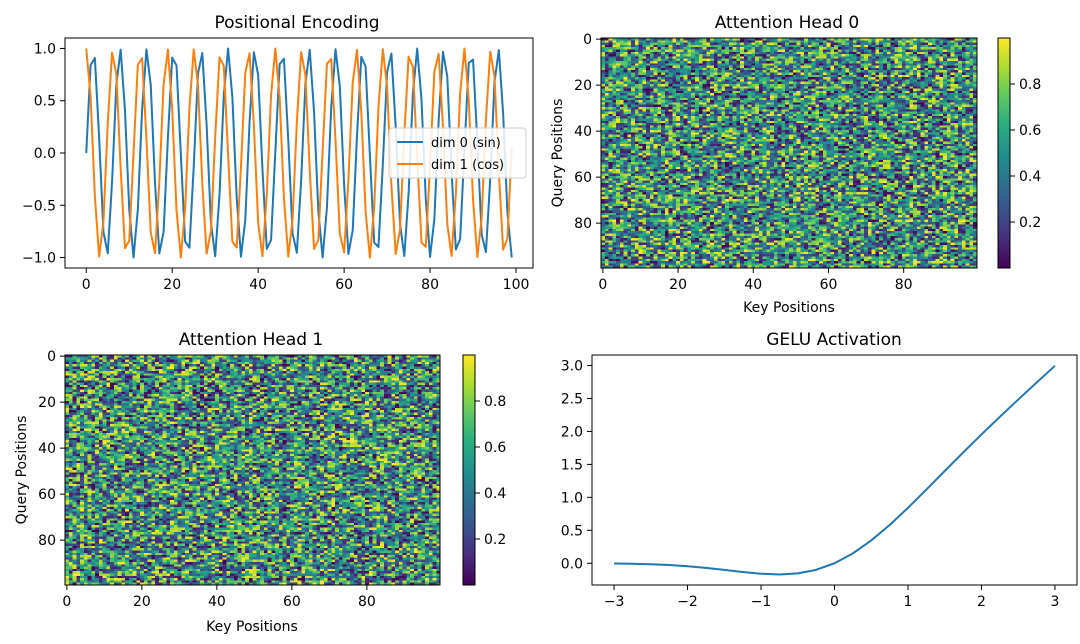 The image size is (1080, 644). What do you see at coordinates (787, 23) in the screenshot?
I see `chart-title: Attention Head 0` at bounding box center [787, 23].